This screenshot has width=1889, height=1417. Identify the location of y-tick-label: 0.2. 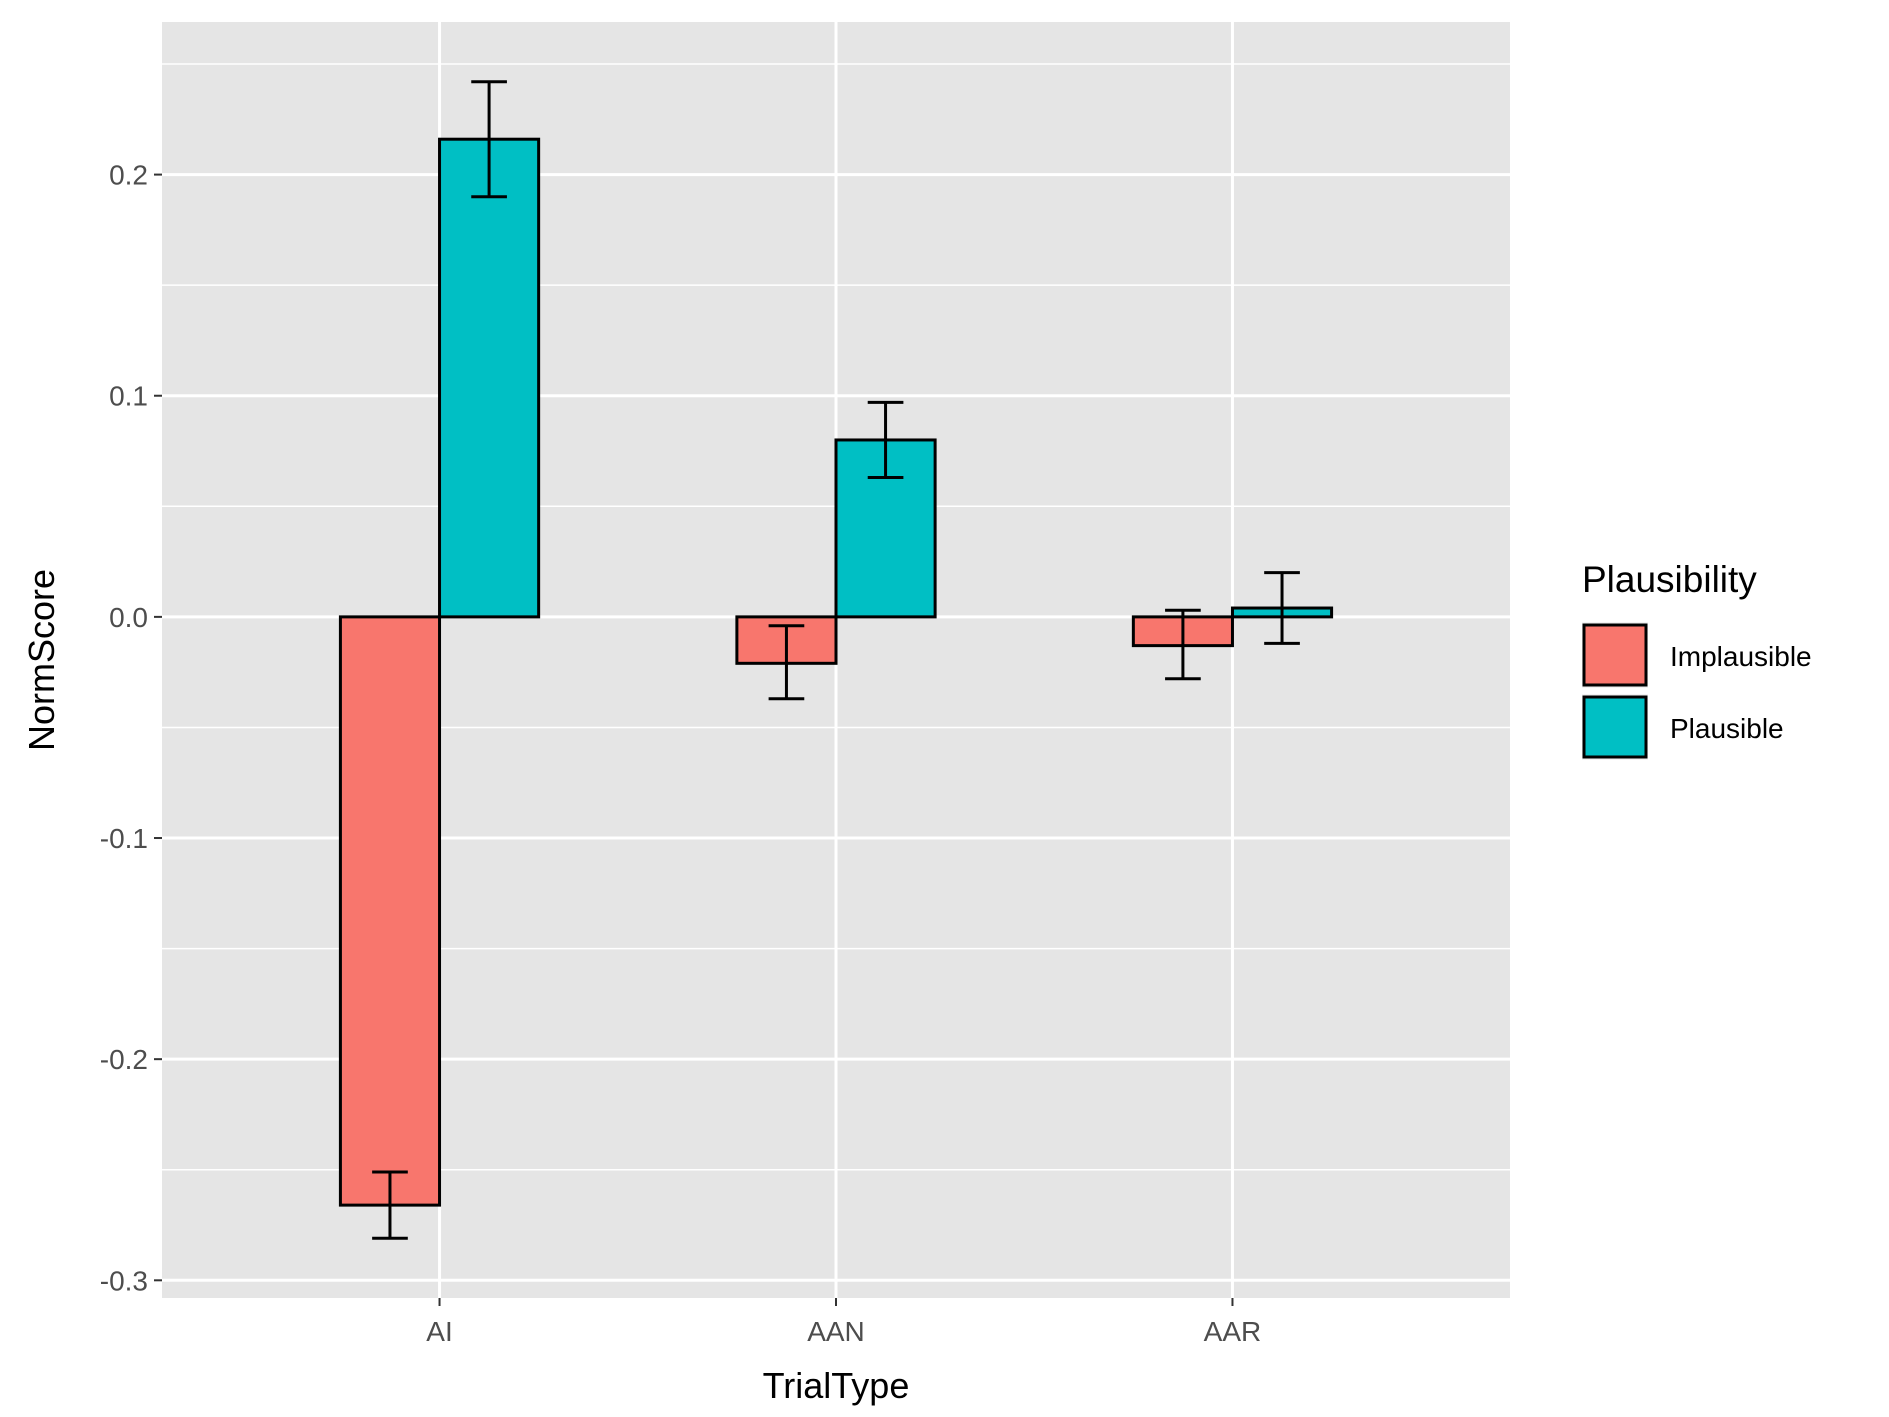
(128, 175).